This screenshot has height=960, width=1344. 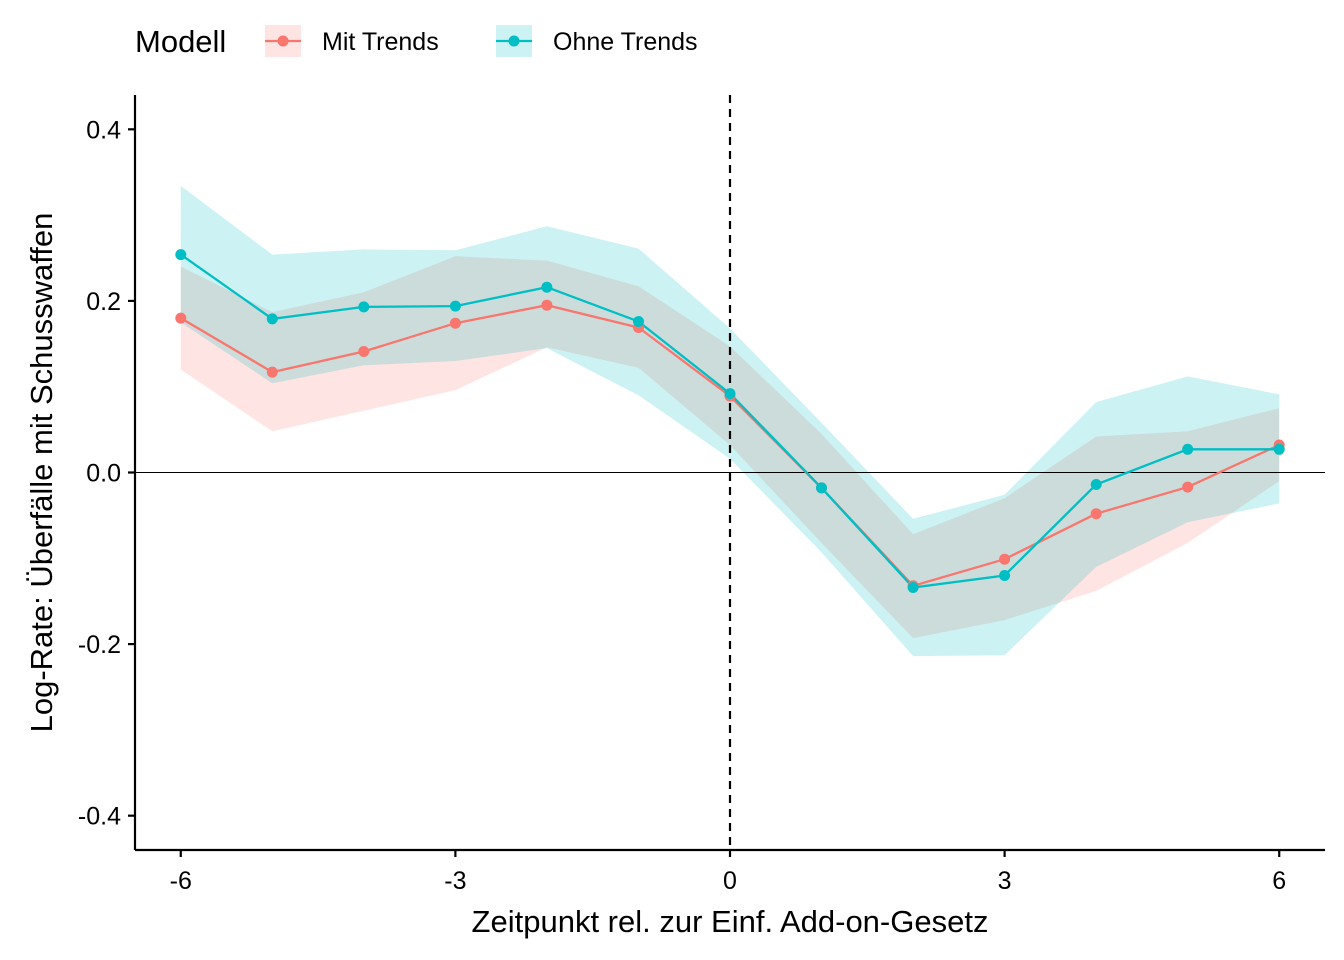 I want to click on y-tick-label: 0.0, so click(x=103, y=474).